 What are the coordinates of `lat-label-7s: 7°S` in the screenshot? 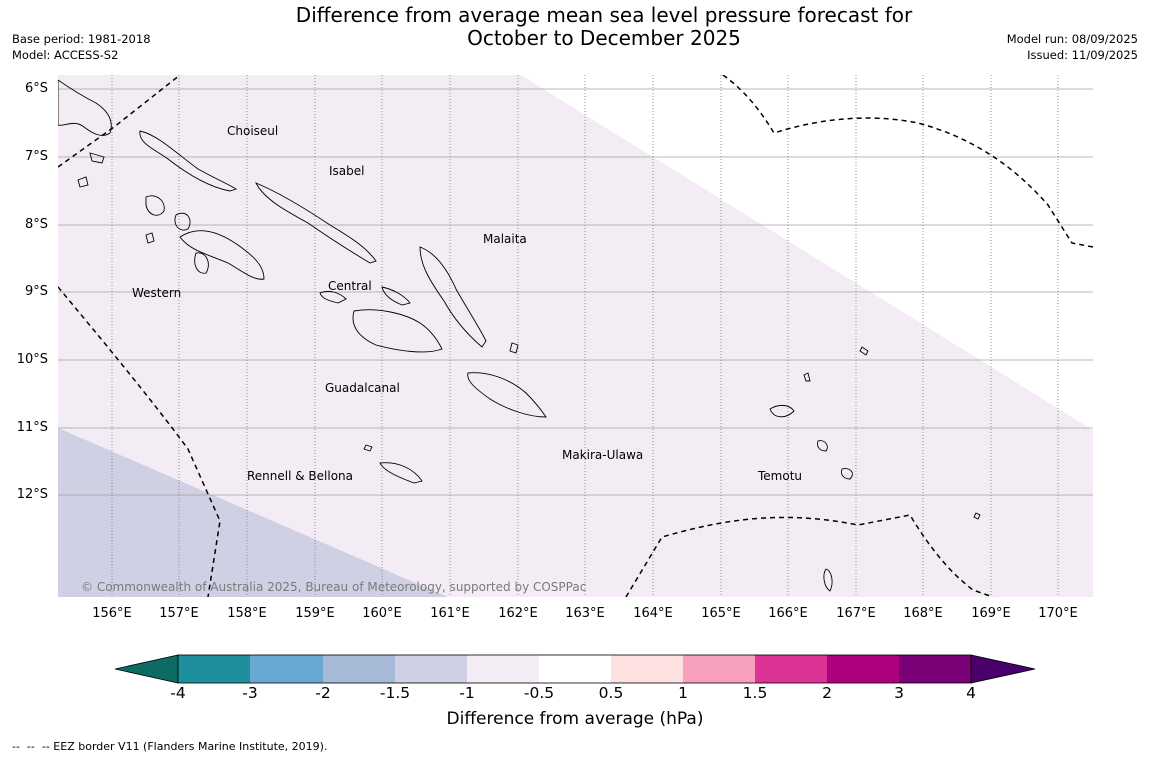 It's located at (36, 156).